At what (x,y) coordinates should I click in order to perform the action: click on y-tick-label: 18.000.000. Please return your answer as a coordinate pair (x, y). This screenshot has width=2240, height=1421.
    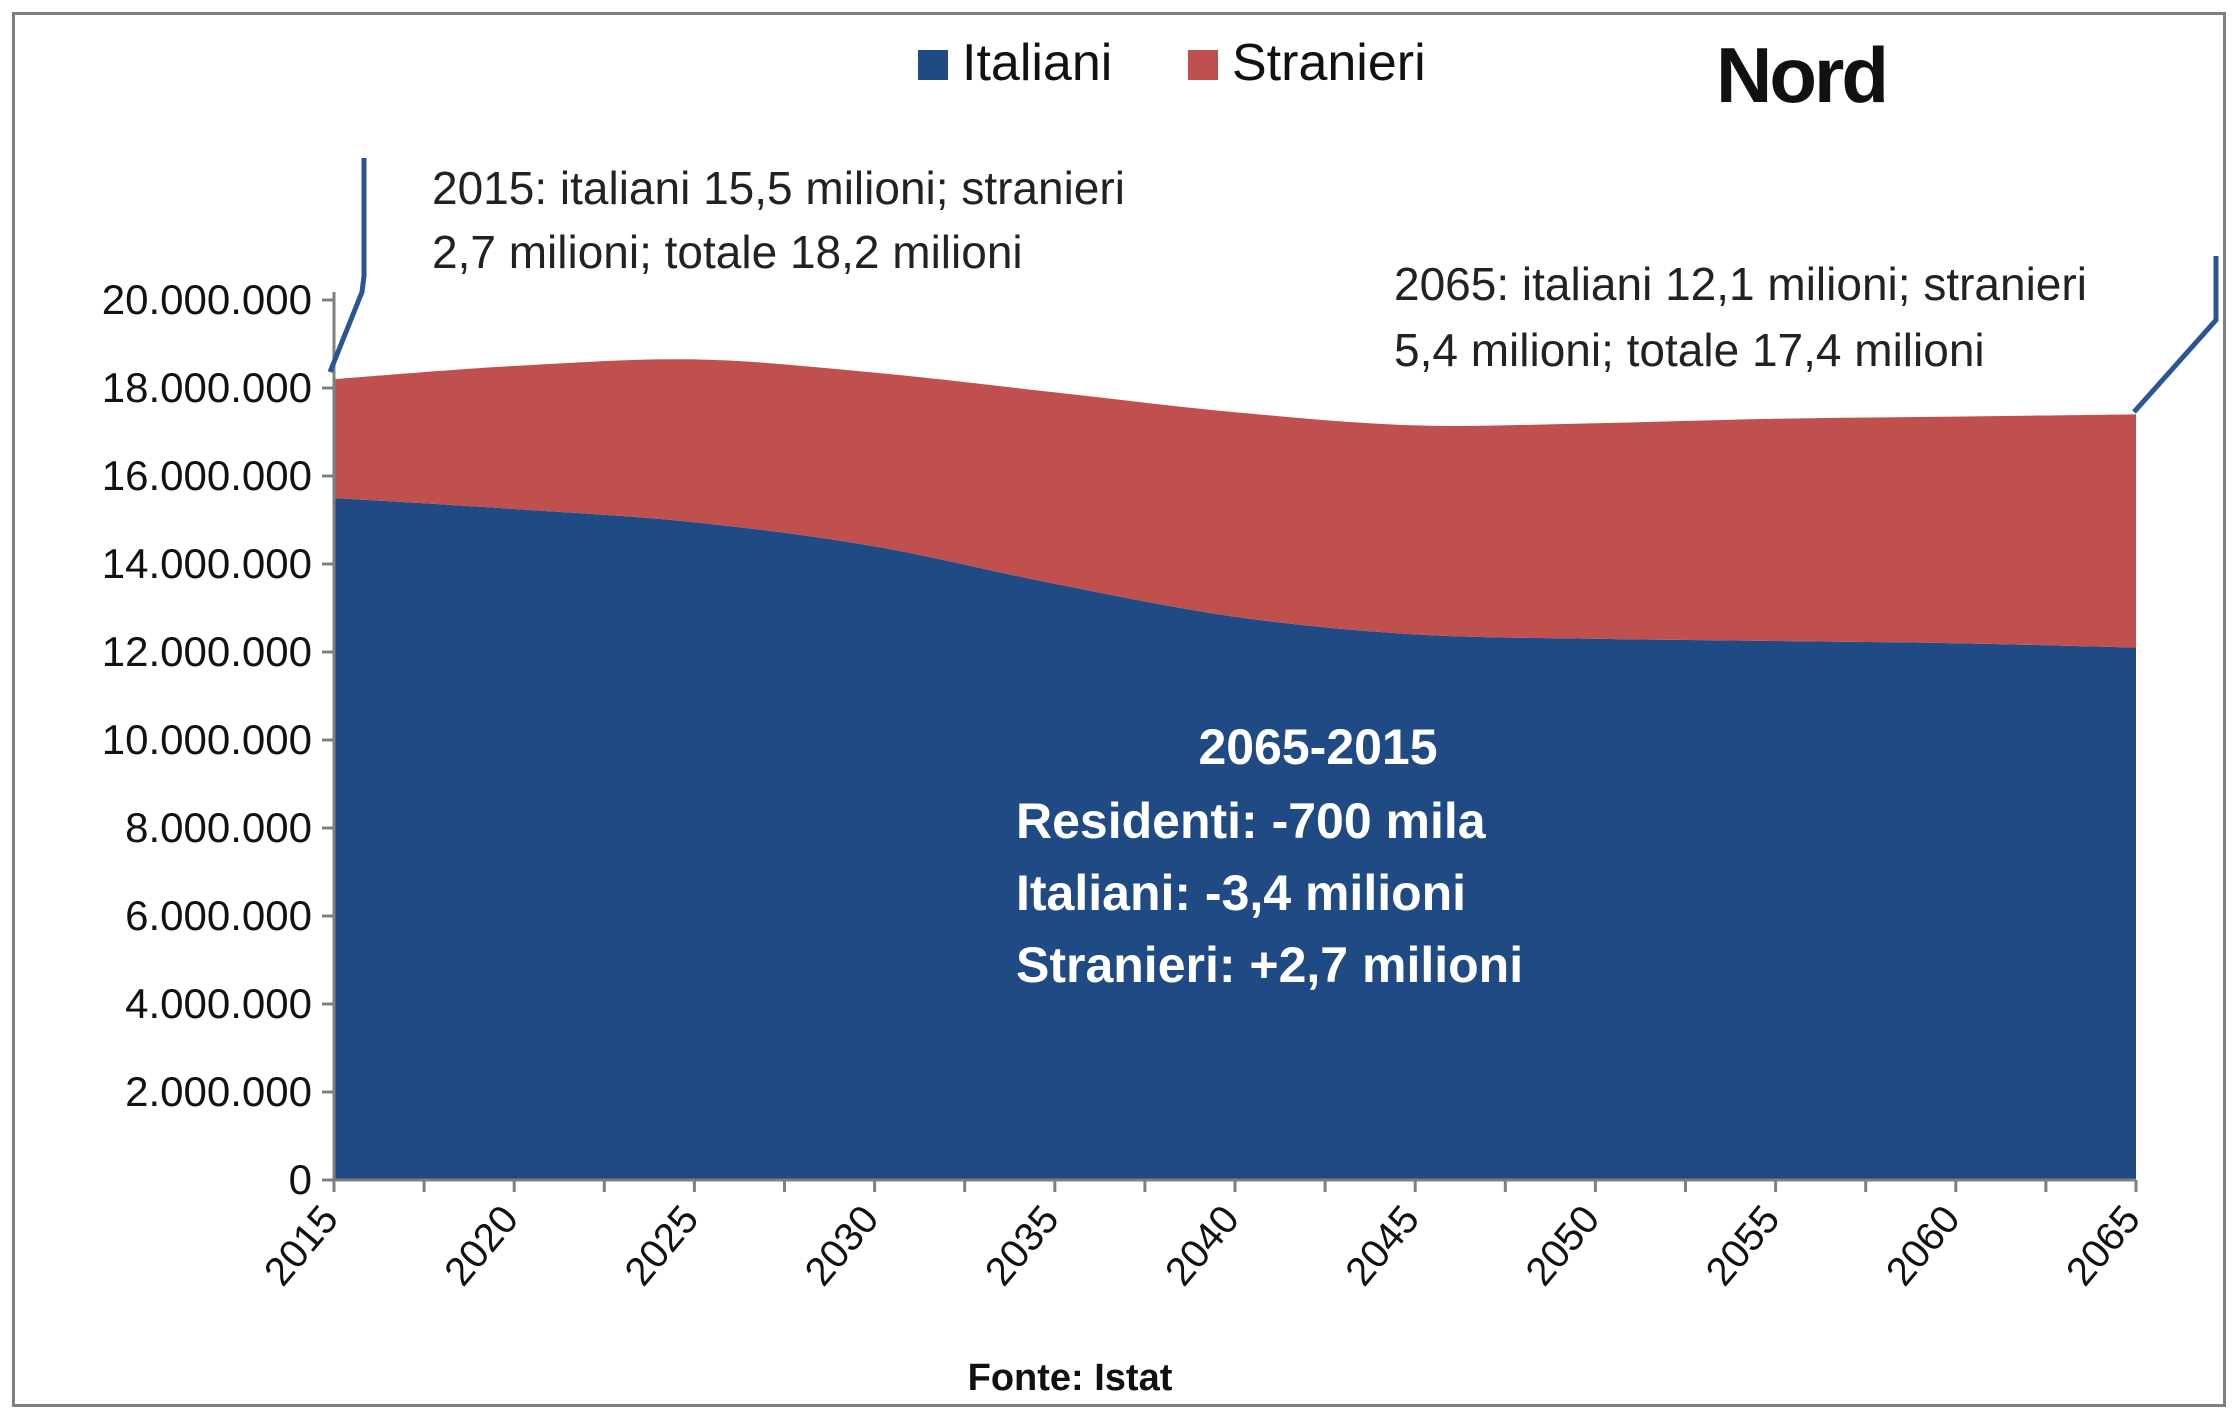
    Looking at the image, I should click on (207, 387).